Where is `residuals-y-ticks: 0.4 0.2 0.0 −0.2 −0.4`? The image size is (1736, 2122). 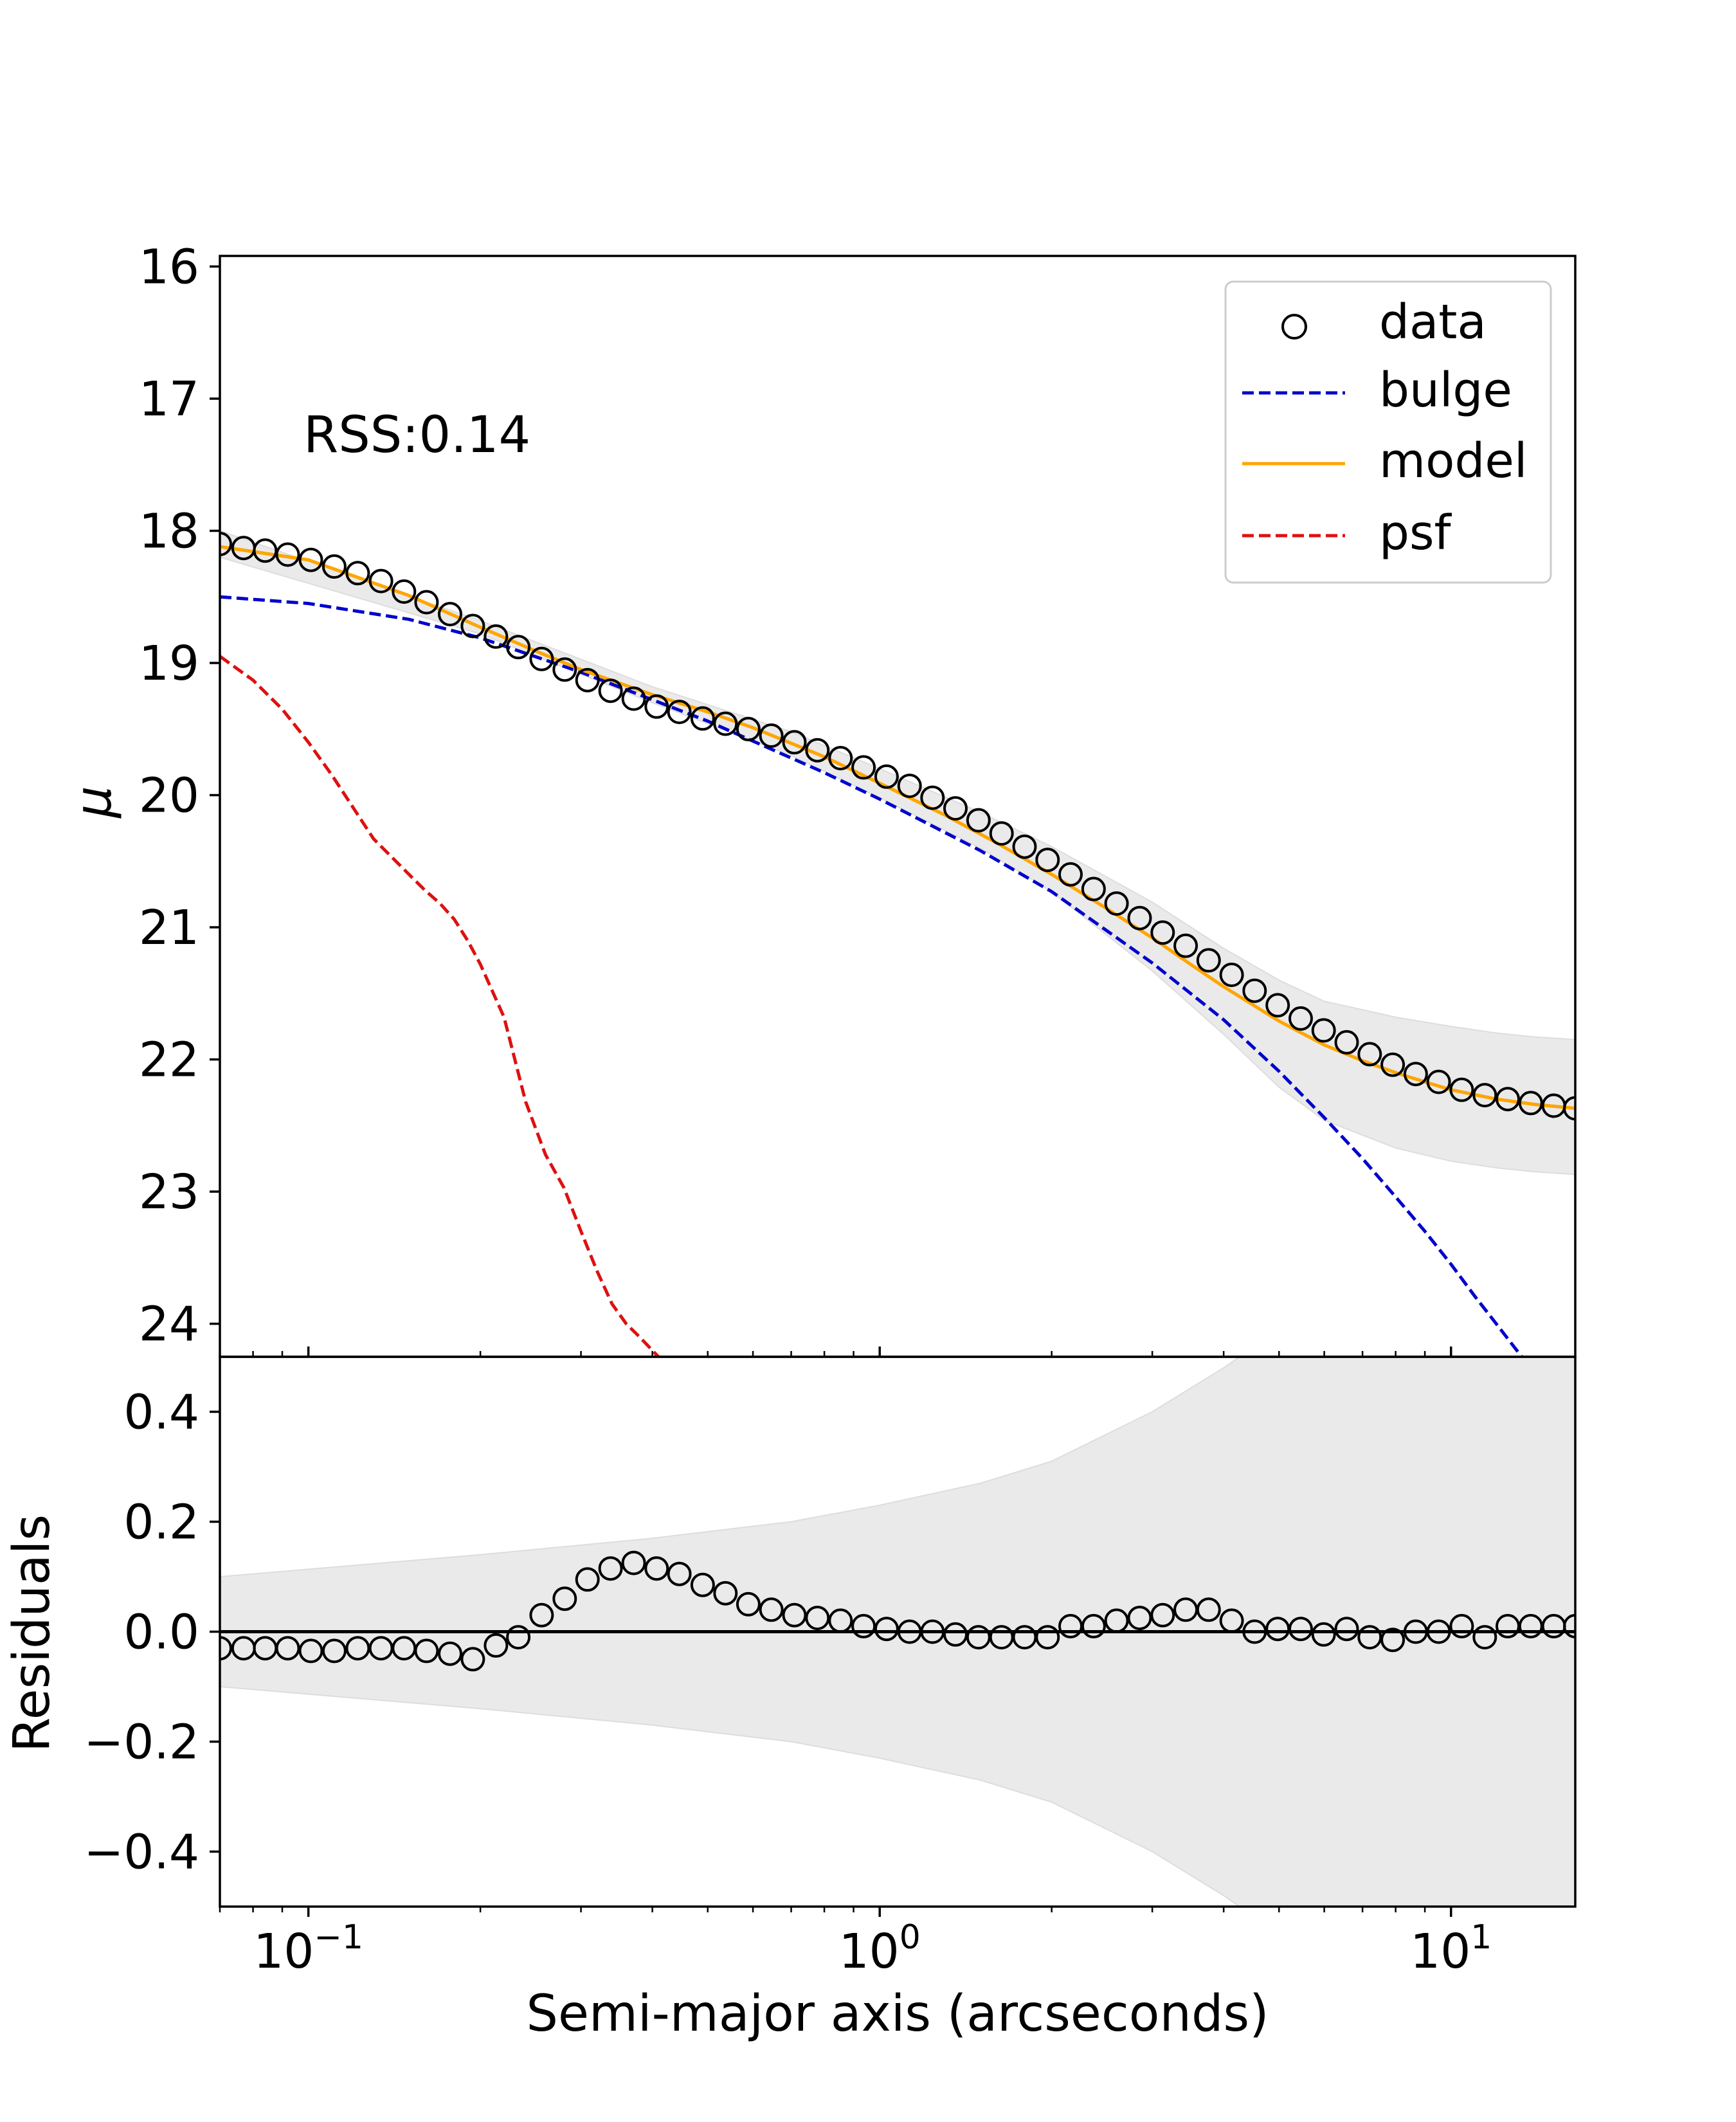 residuals-y-ticks: 0.4 0.2 0.0 −0.2 −0.4 is located at coordinates (152, 1632).